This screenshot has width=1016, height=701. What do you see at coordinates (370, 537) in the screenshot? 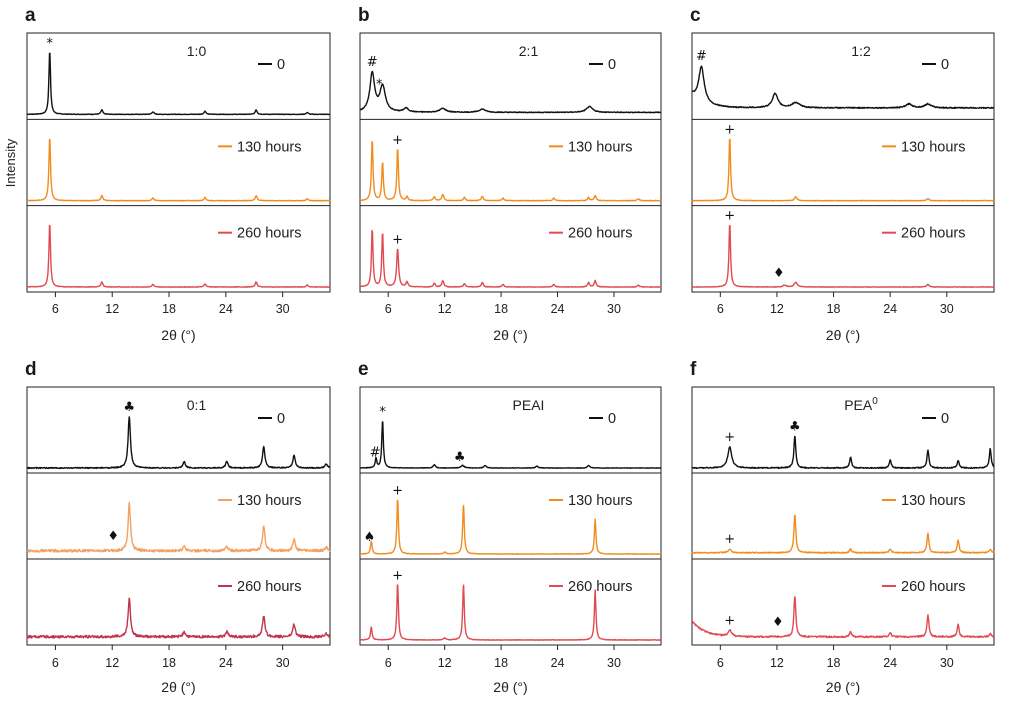
I see `peak-marker: ♠` at bounding box center [370, 537].